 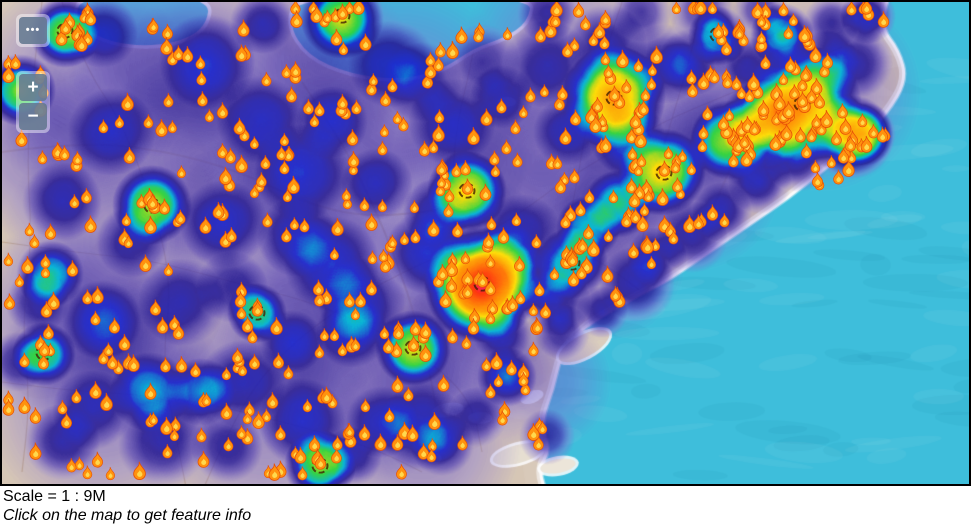 What do you see at coordinates (33, 87) in the screenshot?
I see `zoom-in-button: +` at bounding box center [33, 87].